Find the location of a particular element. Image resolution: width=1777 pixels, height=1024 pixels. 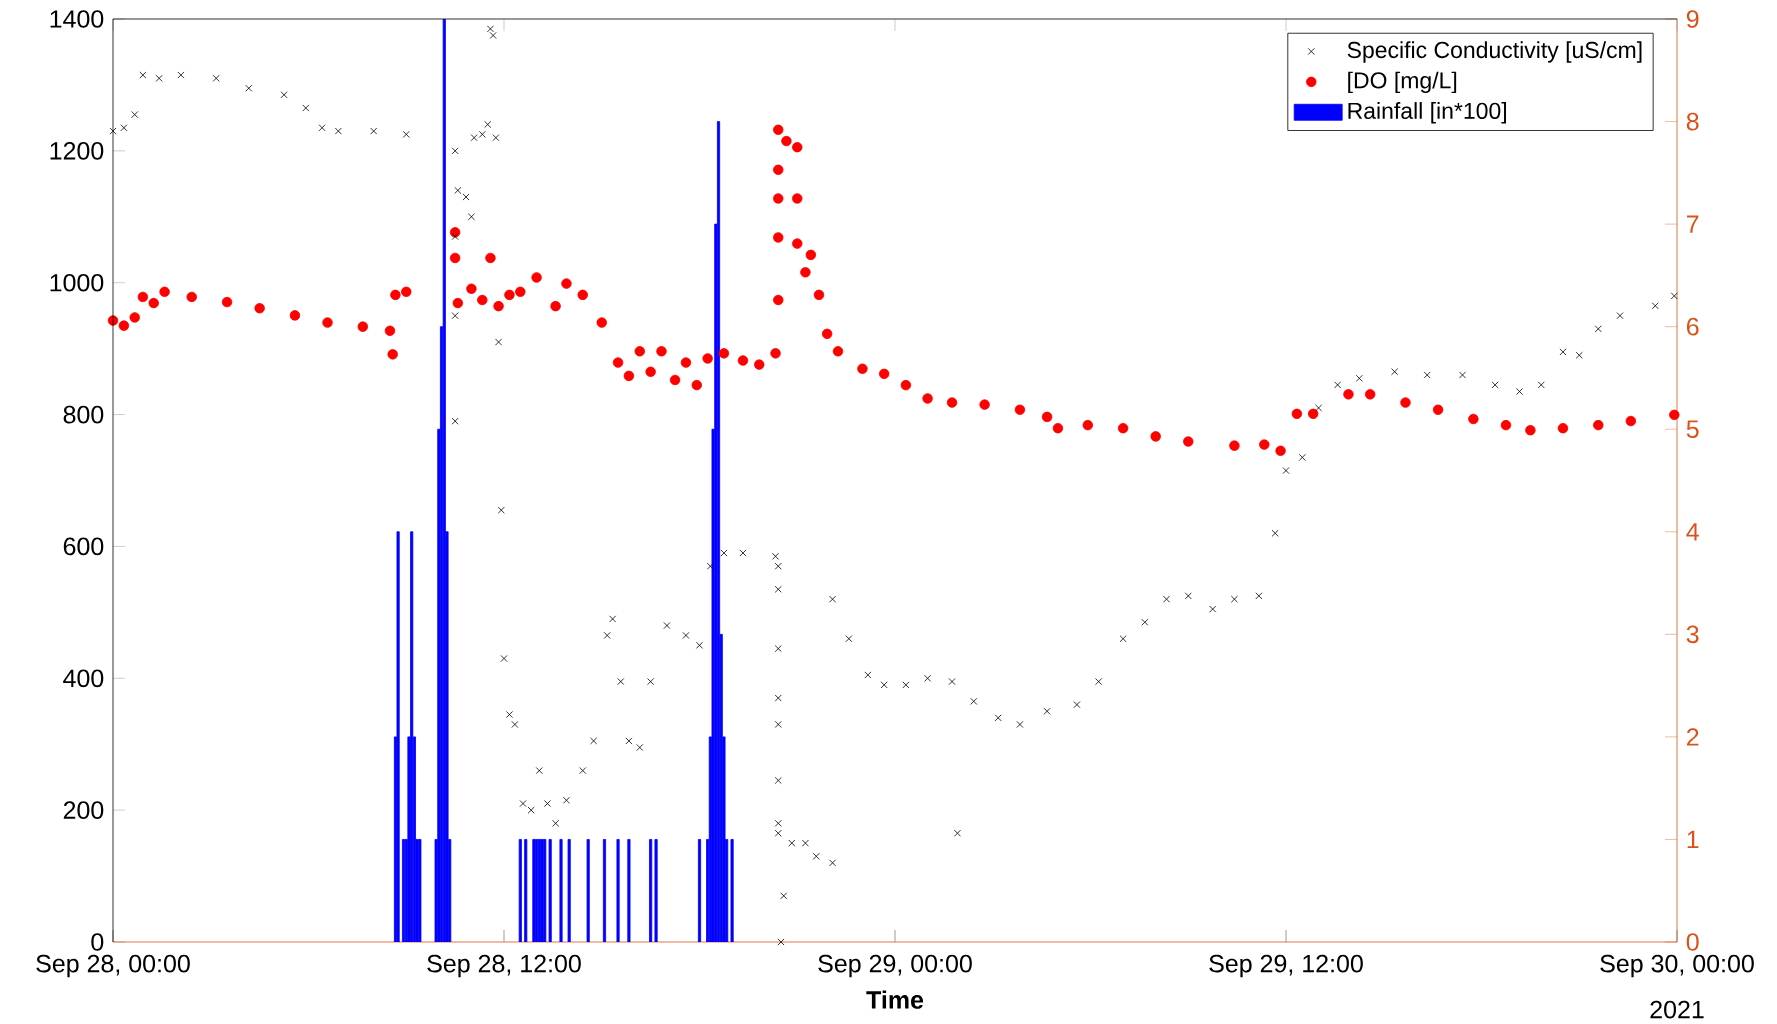

y2-tick-label: 6 is located at coordinates (1693, 326).